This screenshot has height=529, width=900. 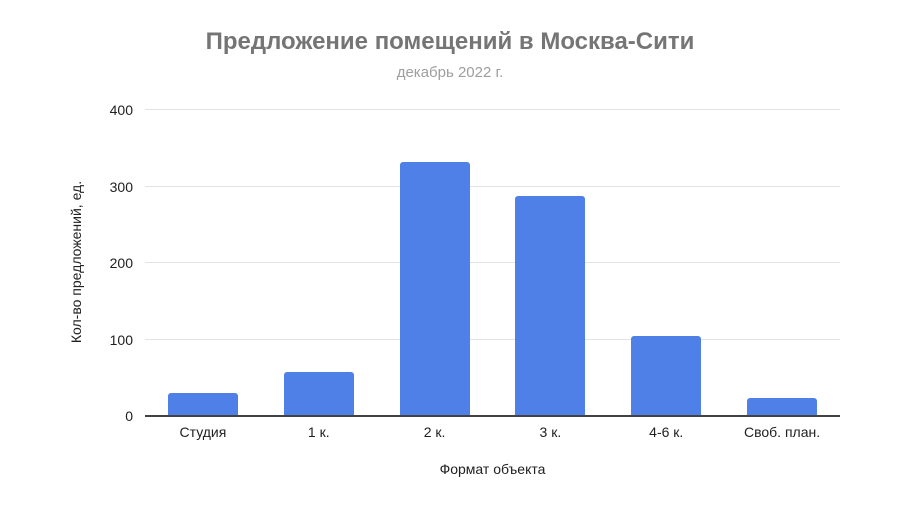 What do you see at coordinates (318, 432) in the screenshot?
I see `x-category-label: 1 к.` at bounding box center [318, 432].